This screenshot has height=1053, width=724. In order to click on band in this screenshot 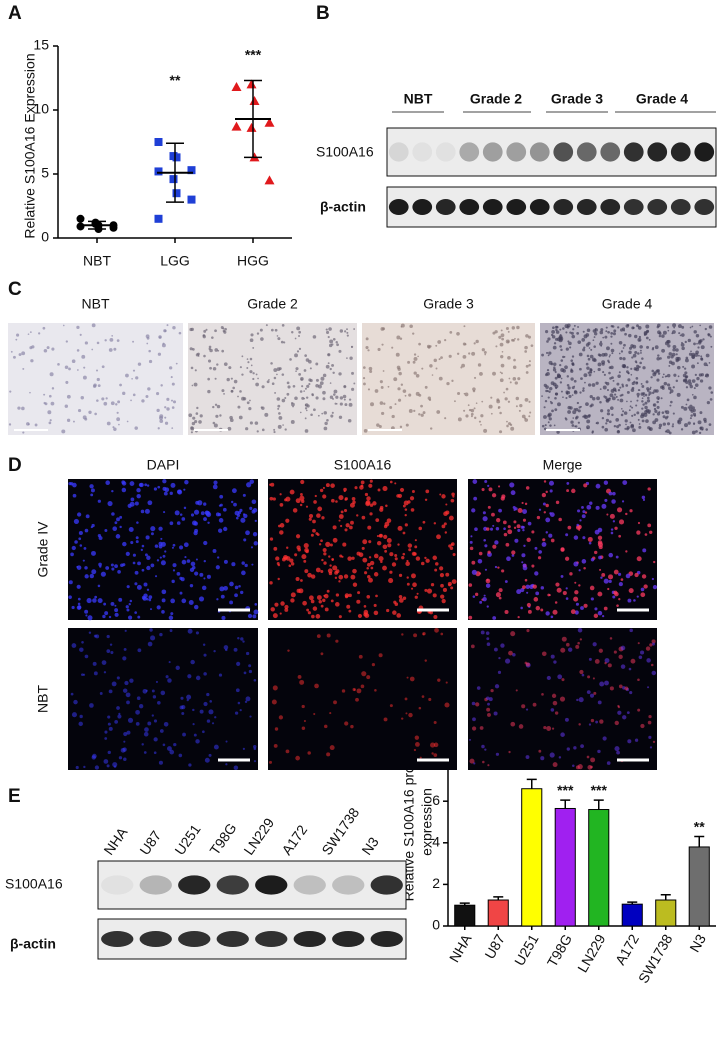, I will do `click(539, 152)`.